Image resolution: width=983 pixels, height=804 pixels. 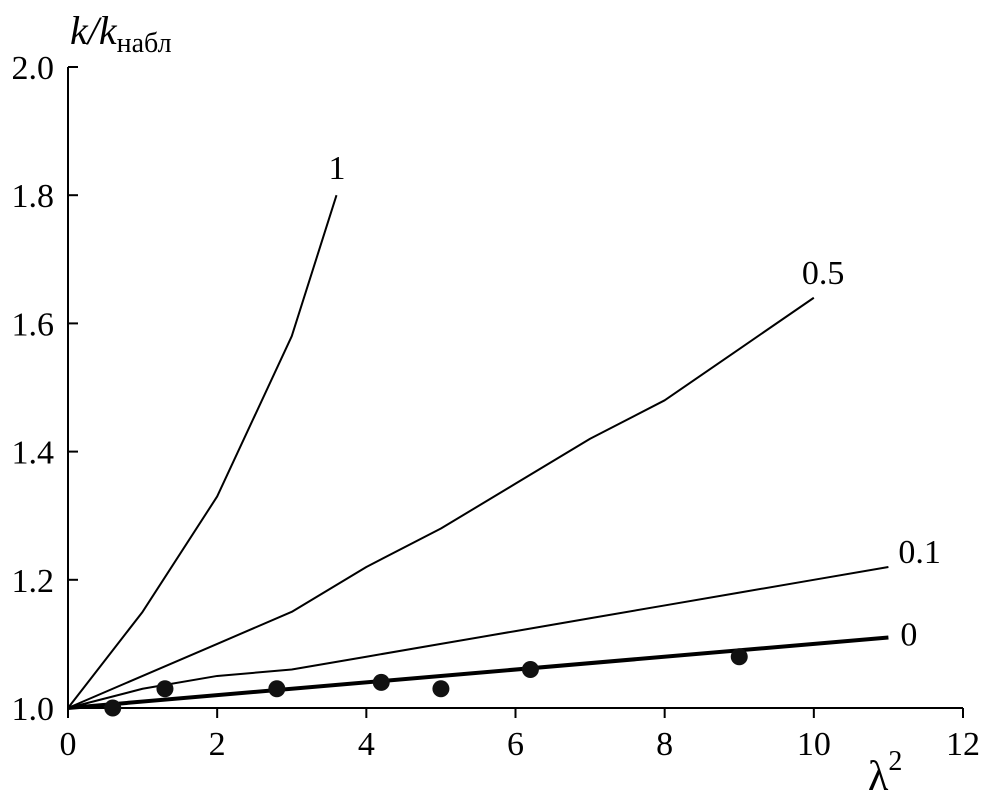 What do you see at coordinates (33, 196) in the screenshot?
I see `y-tick-label: 1.8` at bounding box center [33, 196].